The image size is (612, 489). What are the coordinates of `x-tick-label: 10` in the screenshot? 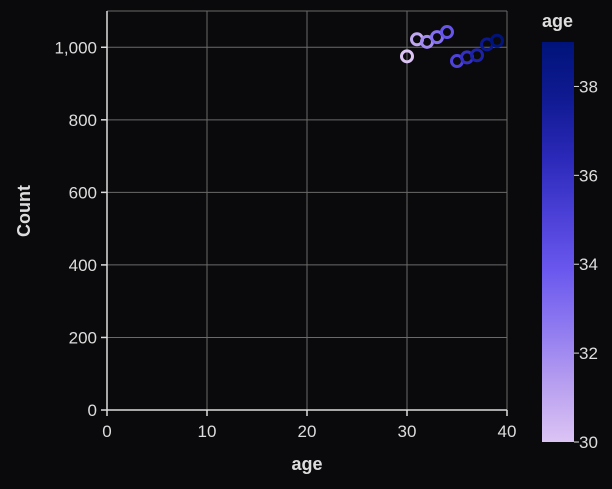 It's located at (207, 431).